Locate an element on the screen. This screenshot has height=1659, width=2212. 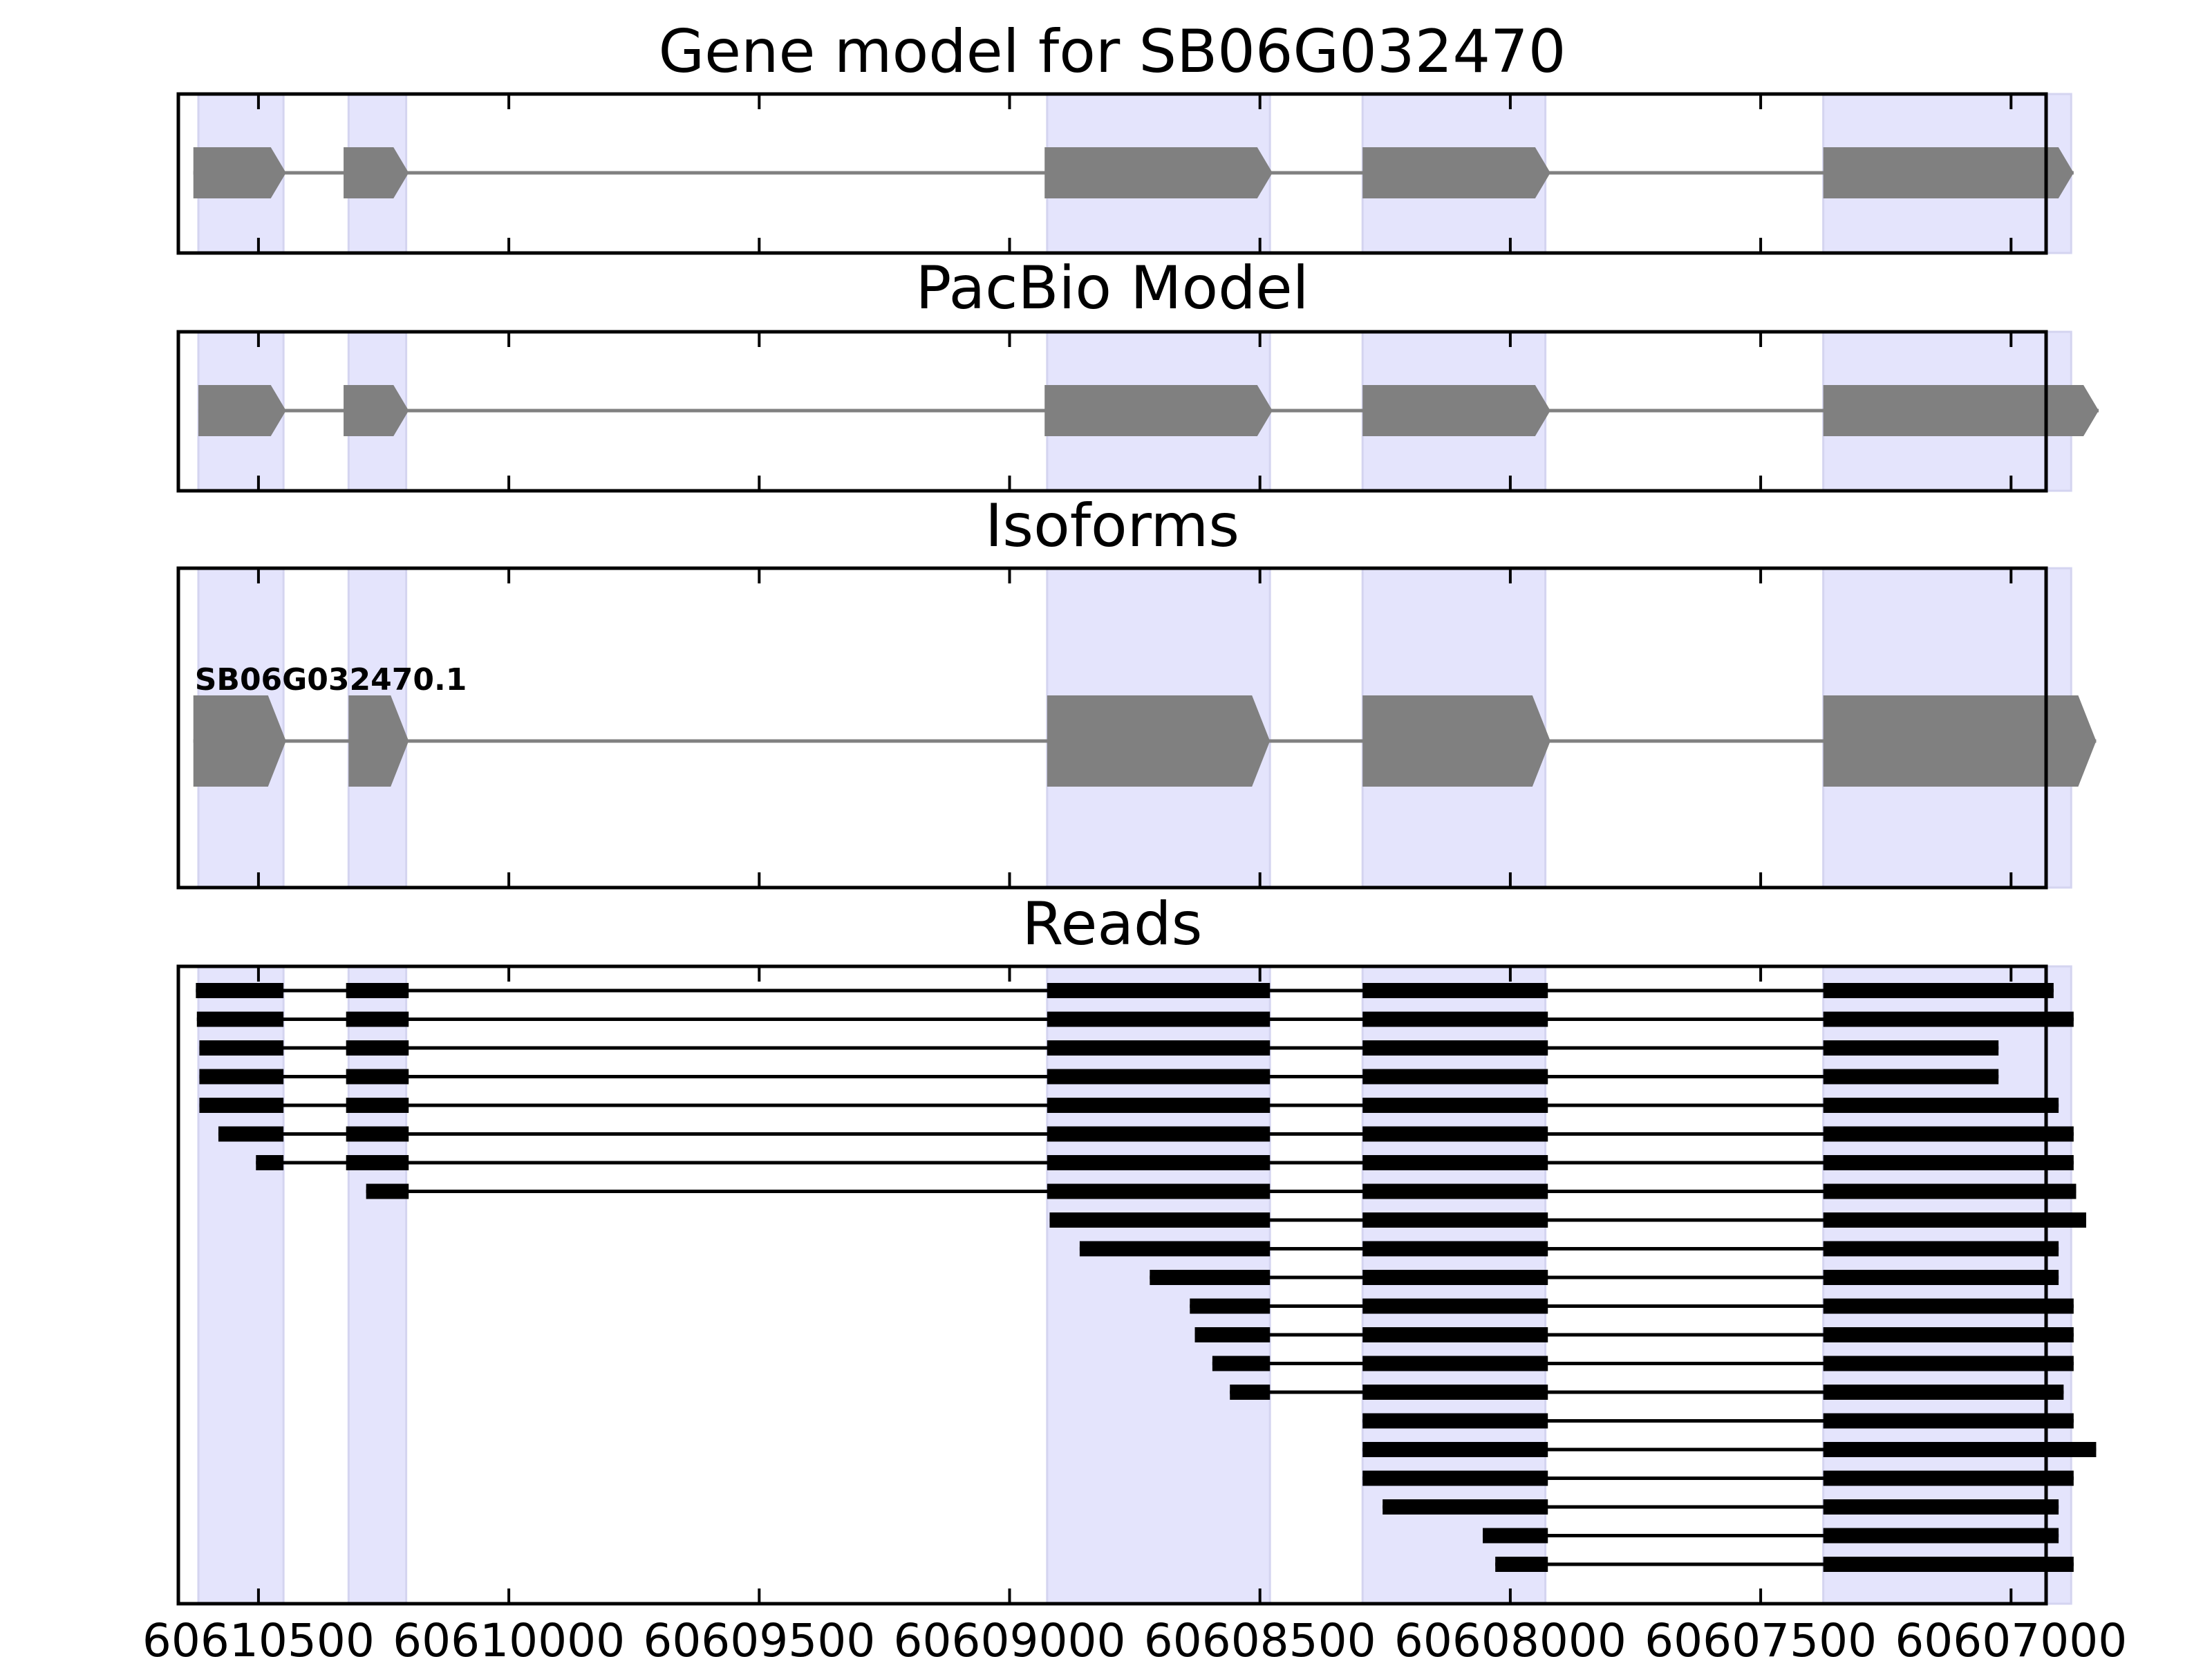
isoform-label: SB06G032470.1 is located at coordinates (331, 679).